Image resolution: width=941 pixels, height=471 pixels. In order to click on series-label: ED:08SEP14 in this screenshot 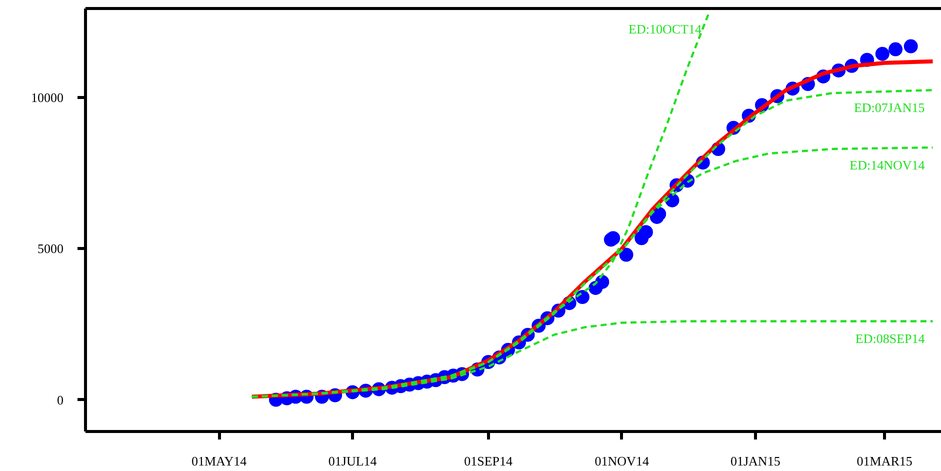, I will do `click(890, 338)`.